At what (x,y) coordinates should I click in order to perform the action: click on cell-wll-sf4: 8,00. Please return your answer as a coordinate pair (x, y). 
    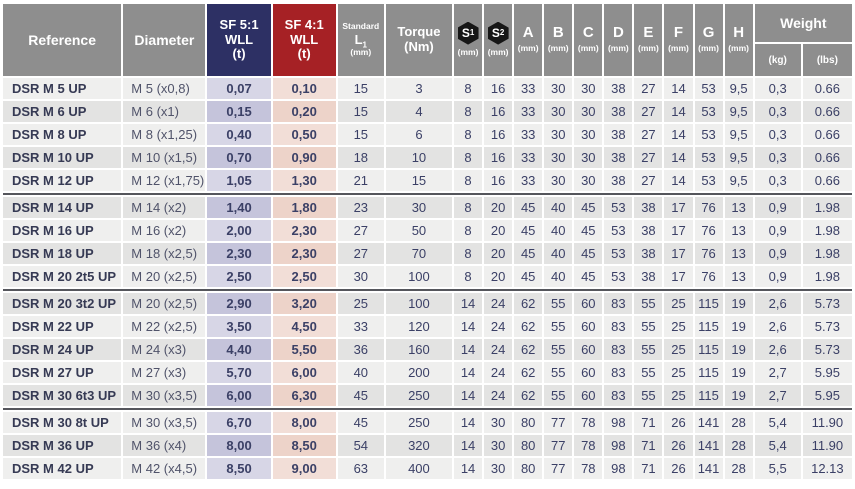
    Looking at the image, I should click on (304, 422).